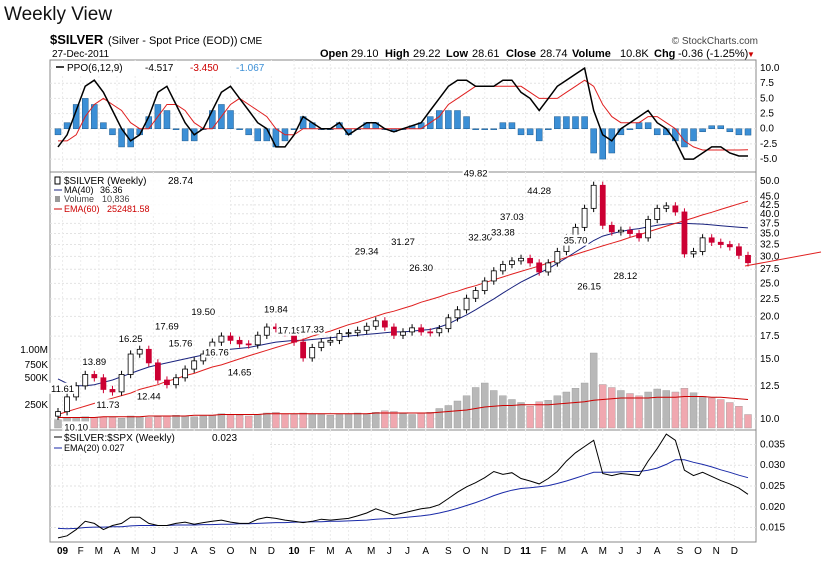 The width and height of the screenshot is (823, 569). What do you see at coordinates (751, 54) in the screenshot?
I see `chg-down-icon: ▼` at bounding box center [751, 54].